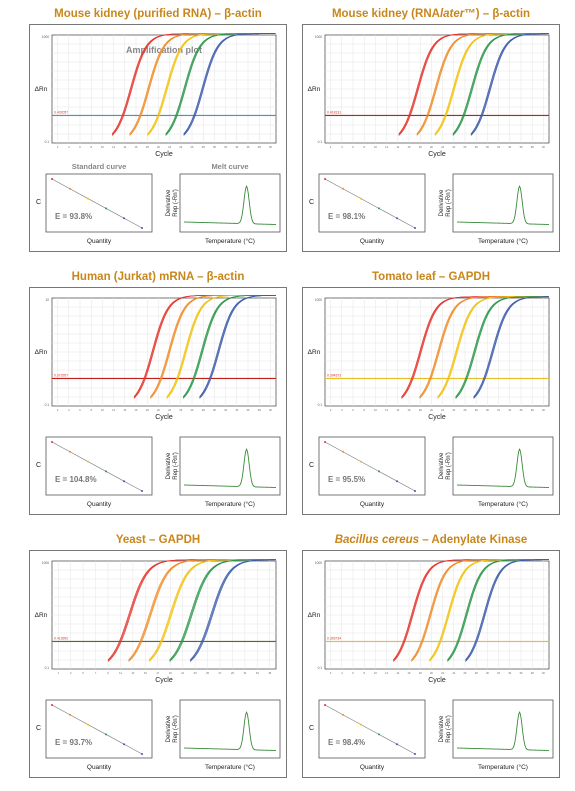 The height and width of the screenshot is (791, 575). What do you see at coordinates (180, 410) in the screenshot?
I see `x-tick-label: 24` at bounding box center [180, 410].